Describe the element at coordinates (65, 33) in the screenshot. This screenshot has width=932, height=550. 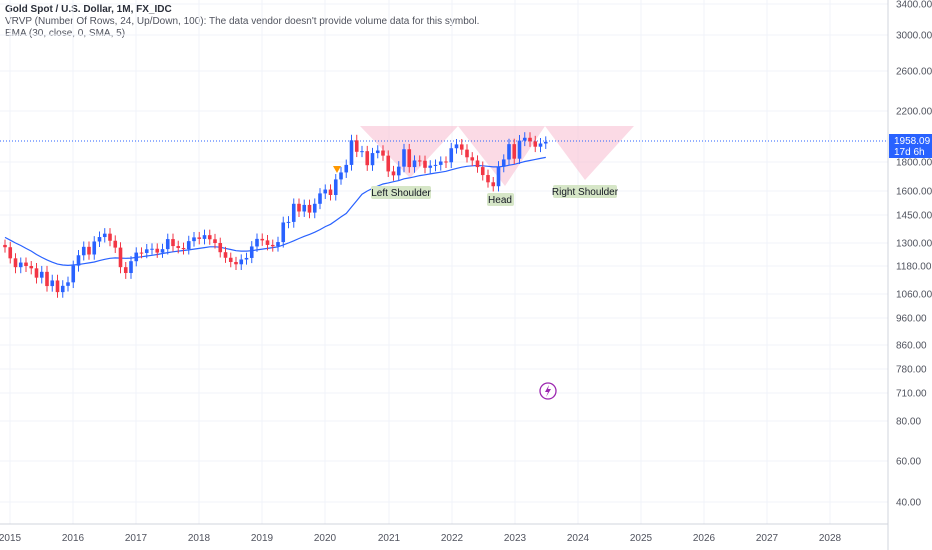
I see `ema-indicator-label: EMA (30, close, 0, SMA, 5)` at that location.